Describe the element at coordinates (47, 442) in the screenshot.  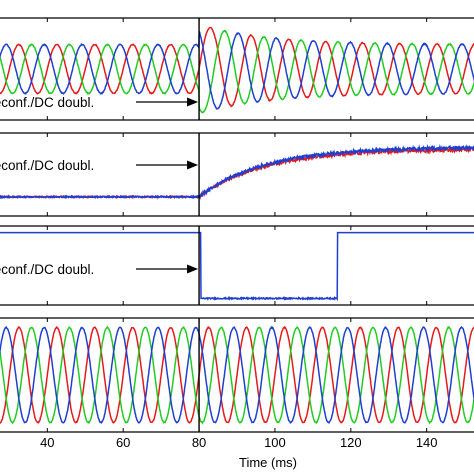
I see `x-tick-label: 40` at that location.